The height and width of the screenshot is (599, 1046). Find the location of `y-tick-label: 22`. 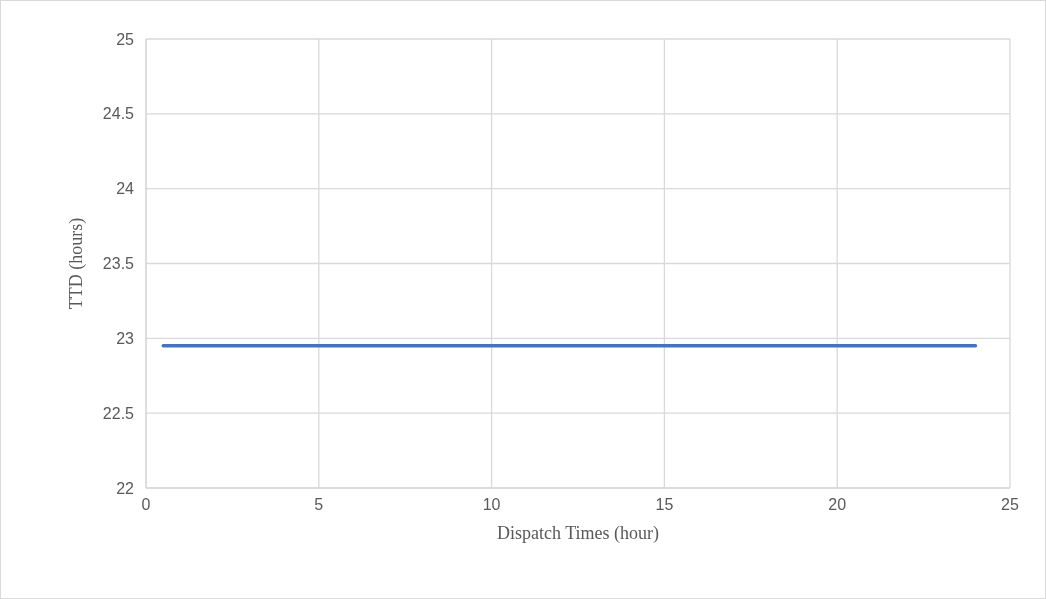

y-tick-label: 22 is located at coordinates (125, 488).